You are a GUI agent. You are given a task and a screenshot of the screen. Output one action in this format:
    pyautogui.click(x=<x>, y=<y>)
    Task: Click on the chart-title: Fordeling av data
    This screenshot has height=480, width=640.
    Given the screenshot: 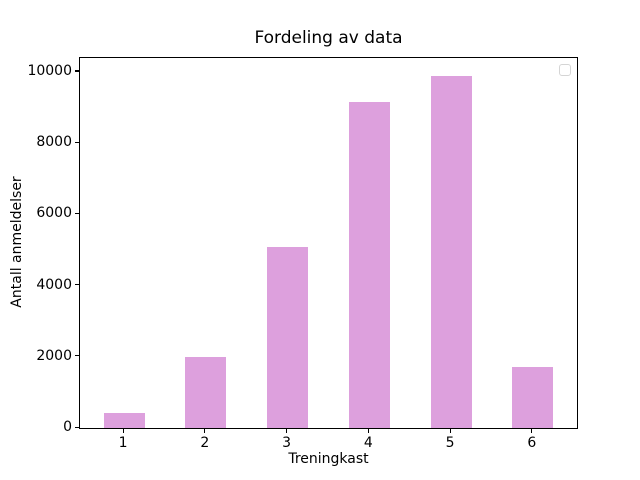 What is the action you would take?
    pyautogui.click(x=328, y=38)
    